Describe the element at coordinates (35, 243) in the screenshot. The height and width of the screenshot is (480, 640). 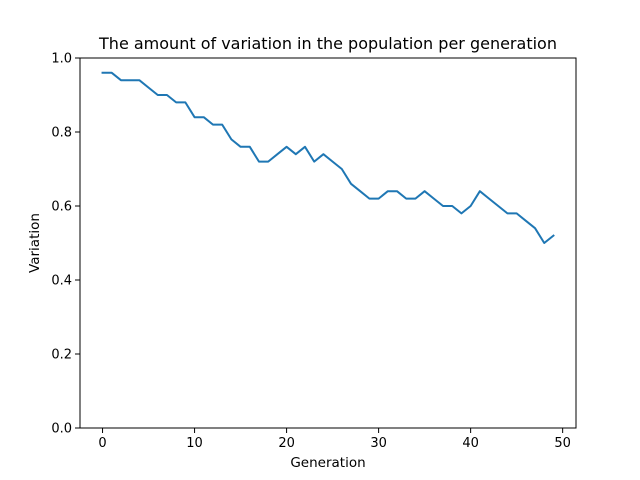
I see `y-axis-label: Variation` at that location.